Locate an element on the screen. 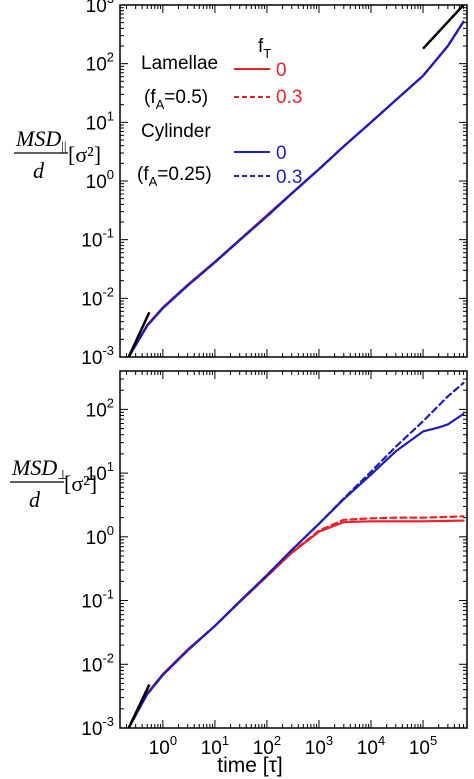 This screenshot has height=779, width=474. x-tick-label: 10⁴ is located at coordinates (371, 746).